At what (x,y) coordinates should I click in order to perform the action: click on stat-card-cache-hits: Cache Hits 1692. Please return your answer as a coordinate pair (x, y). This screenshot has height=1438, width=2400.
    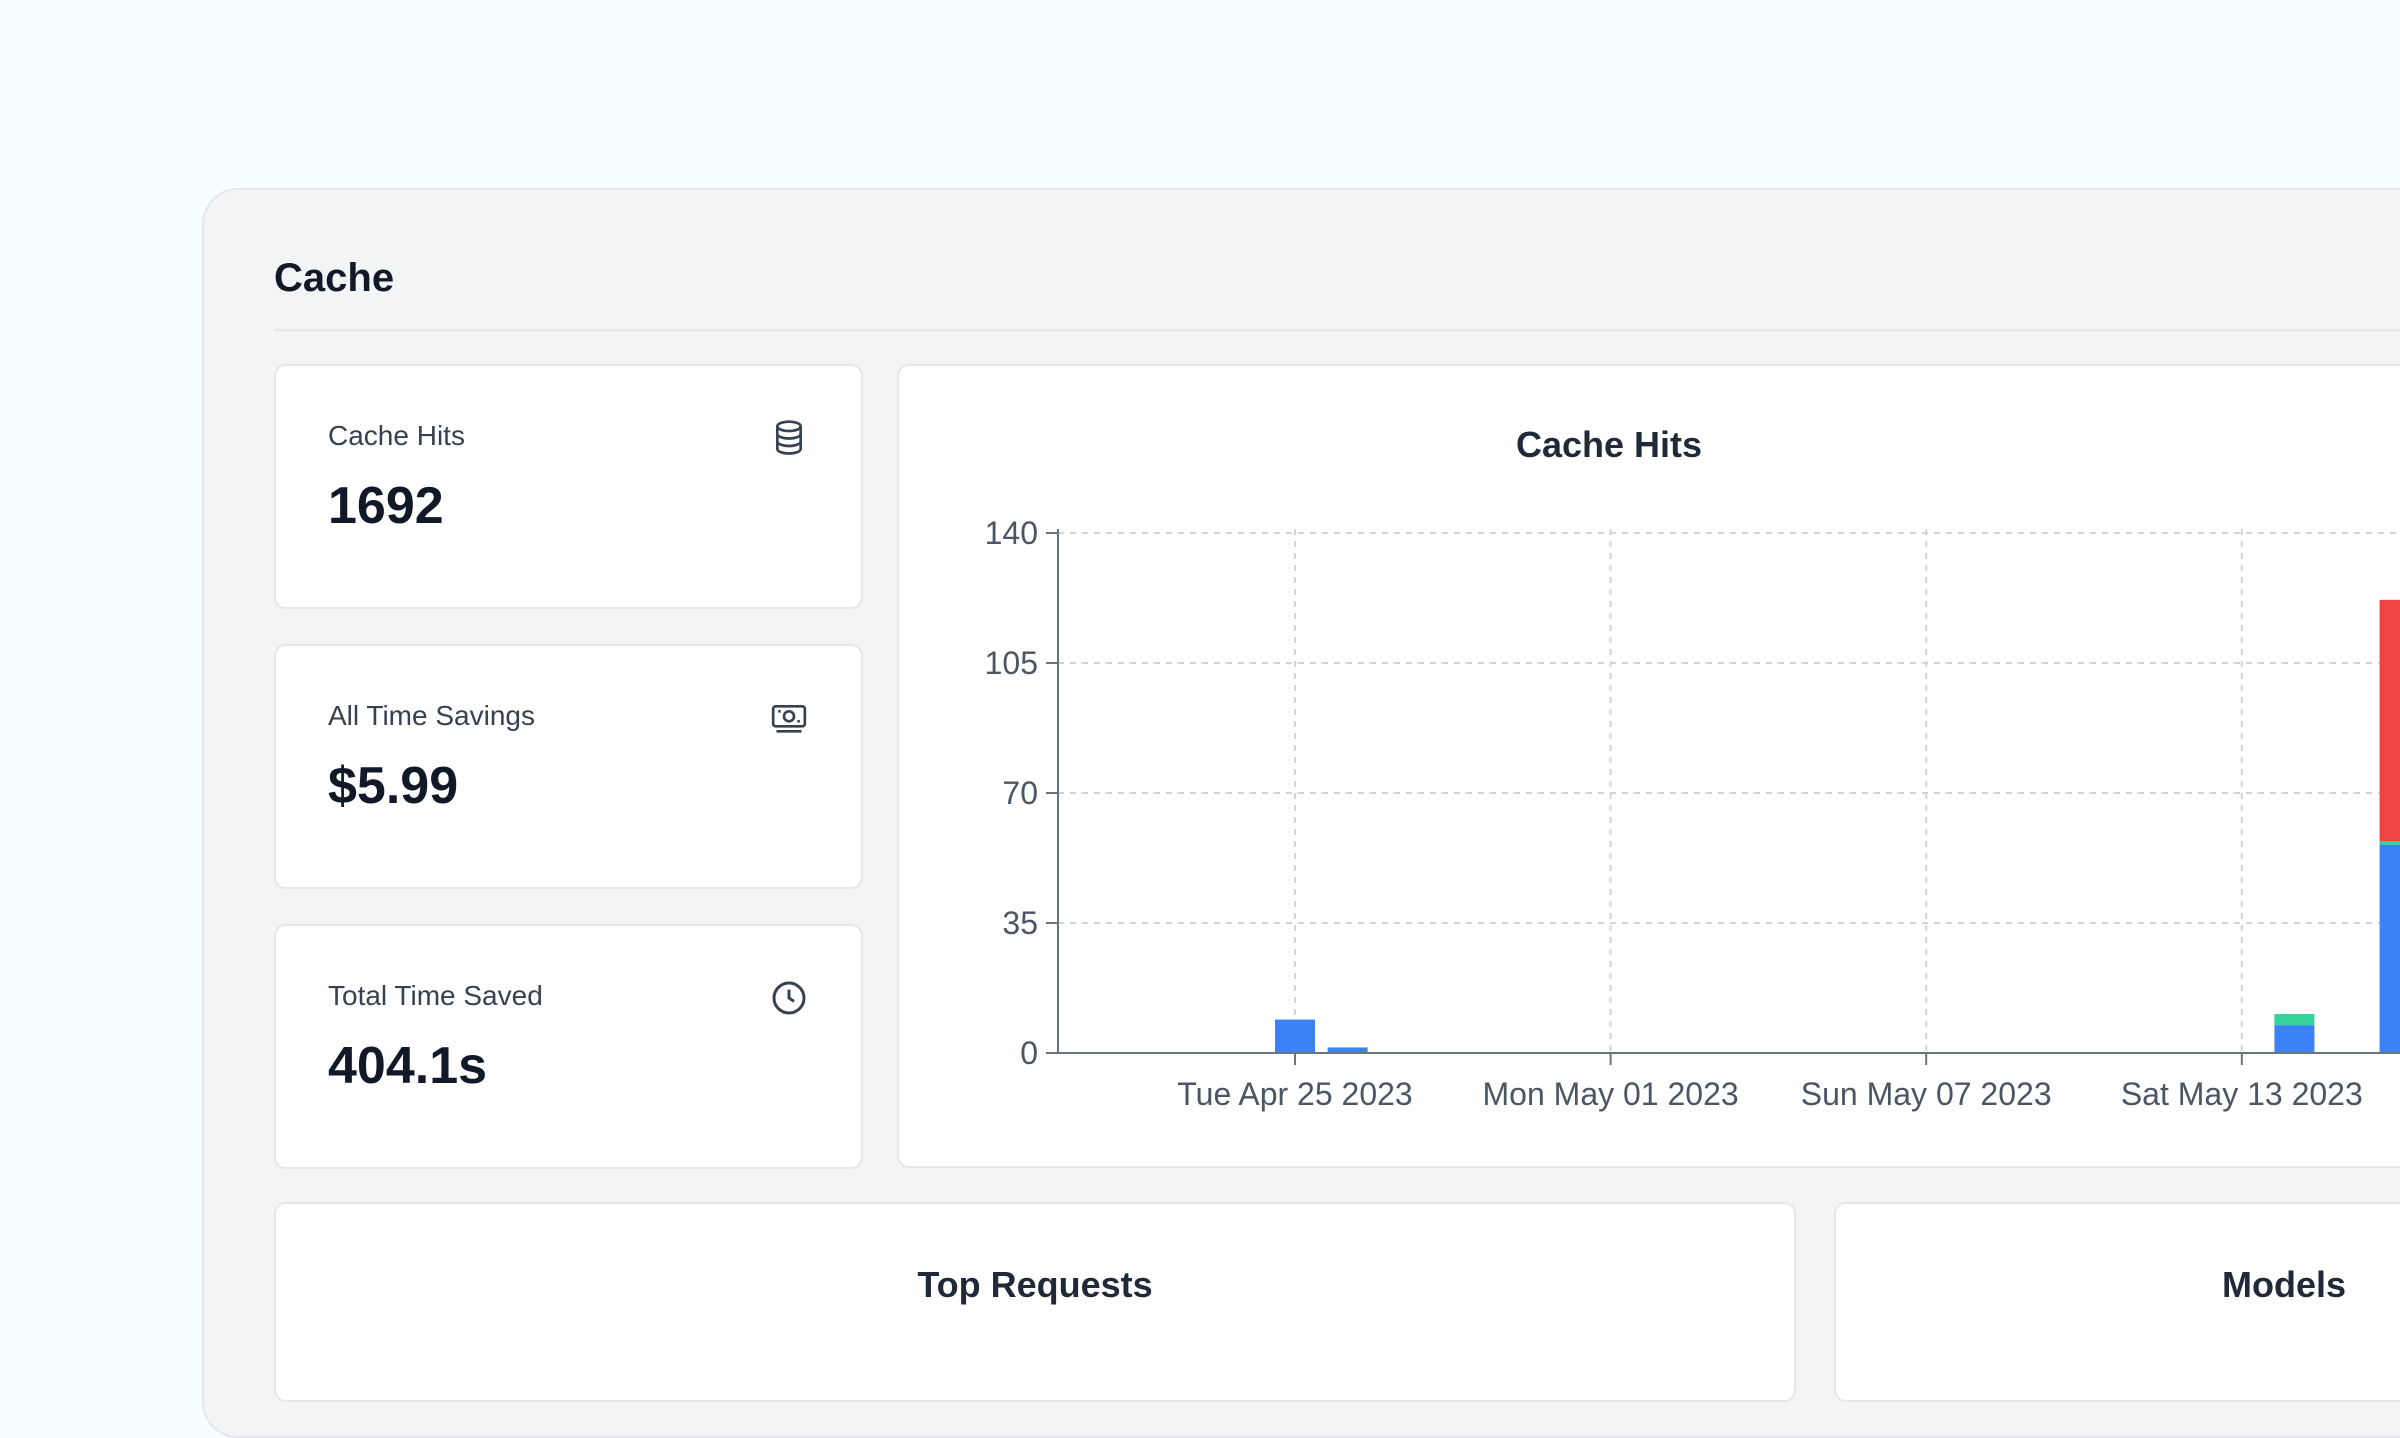
    Looking at the image, I should click on (568, 486).